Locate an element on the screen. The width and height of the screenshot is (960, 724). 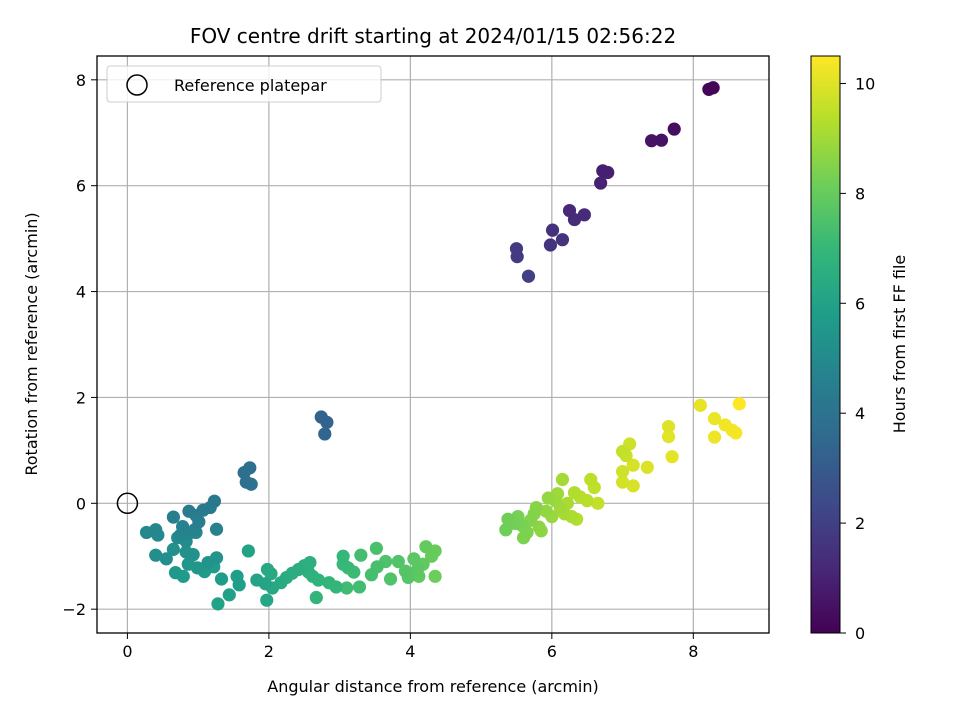
y-tick-label: 4 is located at coordinates (81, 292).